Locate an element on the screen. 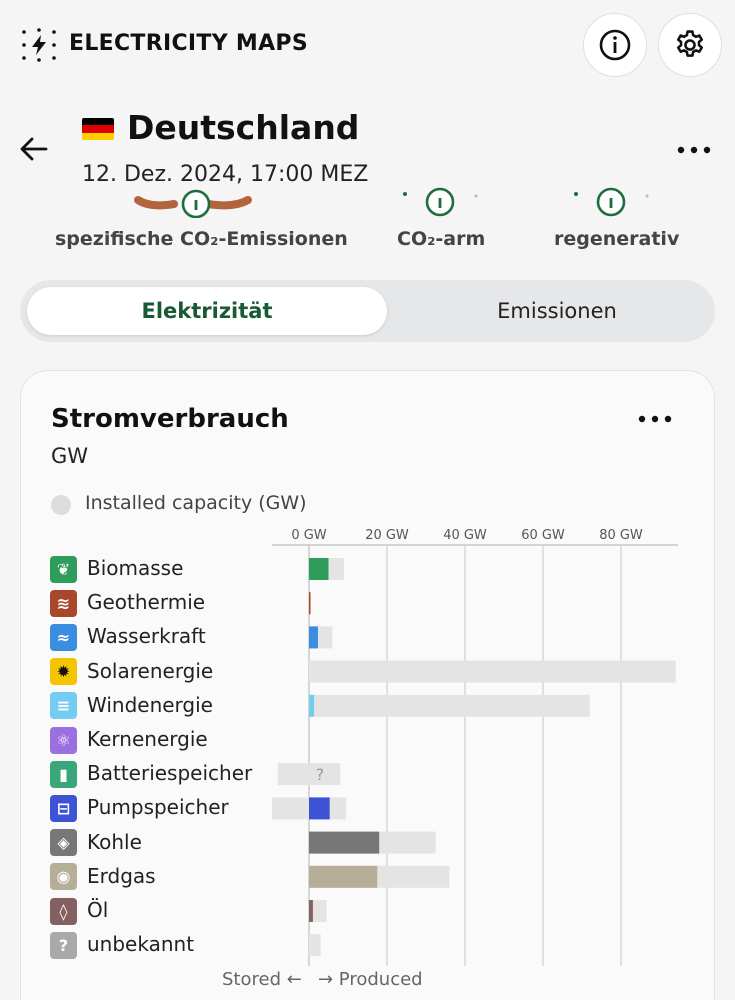  solarenergie-icon: ✹ is located at coordinates (63, 672).